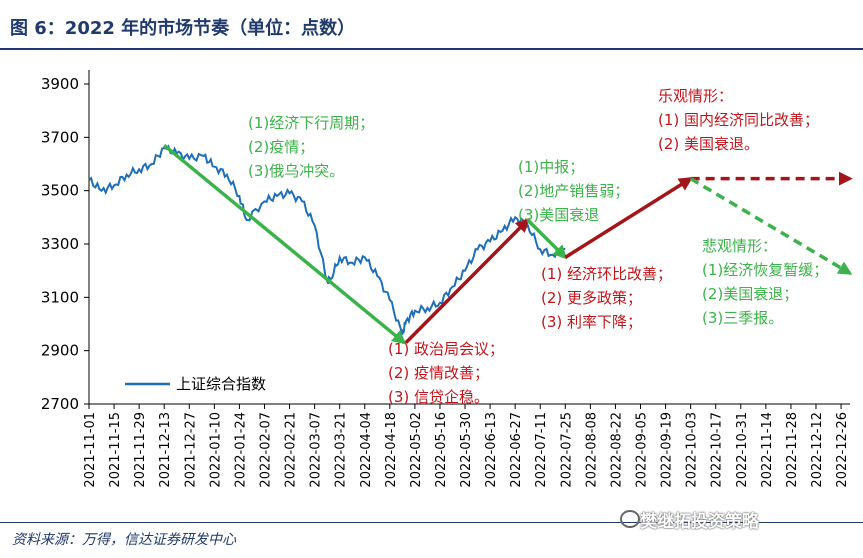 This screenshot has width=863, height=558. What do you see at coordinates (591, 298) in the screenshot?
I see `annotation-line: (2) 更多政策；` at bounding box center [591, 298].